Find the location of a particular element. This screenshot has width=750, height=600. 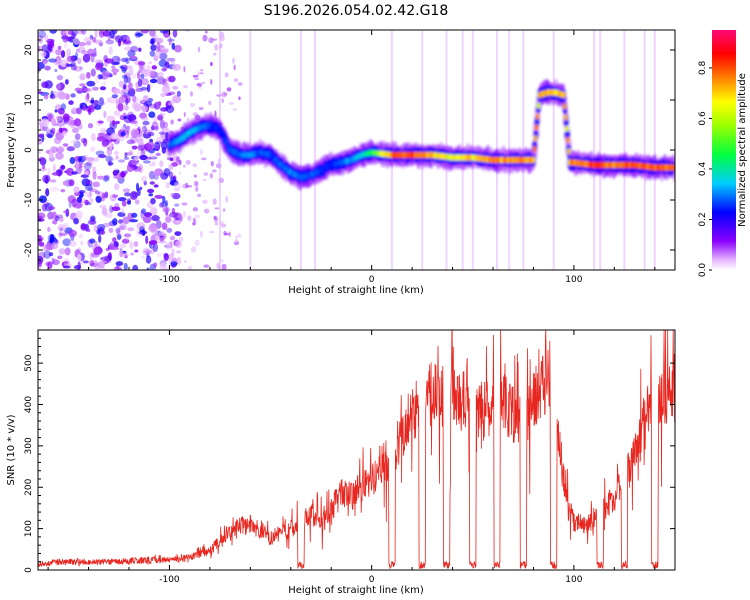

spectrogram-x-tick-label: -100 is located at coordinates (169, 280).